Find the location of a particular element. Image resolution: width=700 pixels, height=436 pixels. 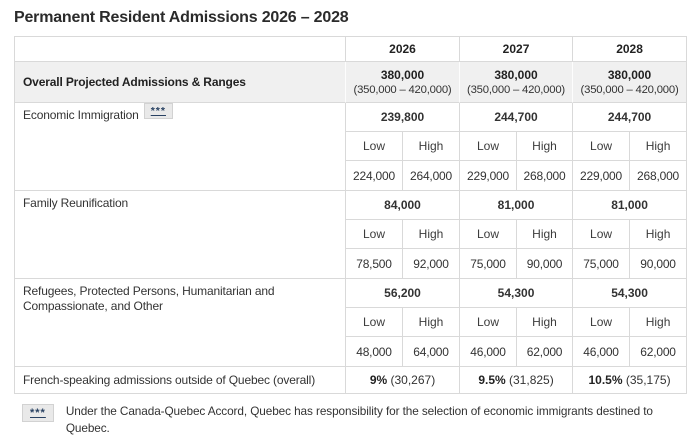

high-value-2026: 264,000 is located at coordinates (432, 176).